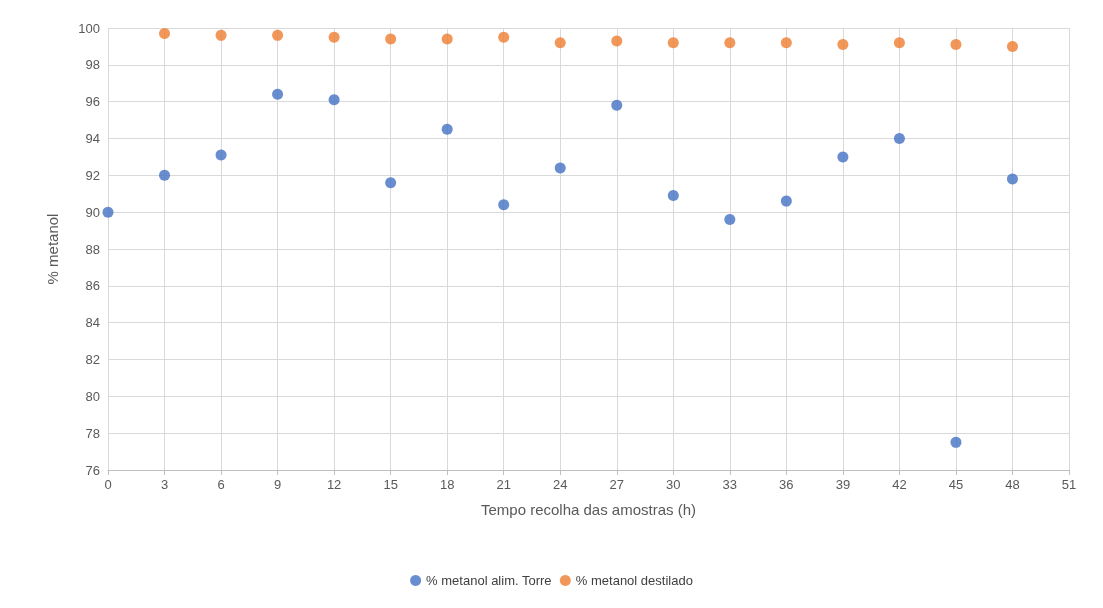 The height and width of the screenshot is (608, 1103). I want to click on x-tick-label: 15, so click(390, 484).